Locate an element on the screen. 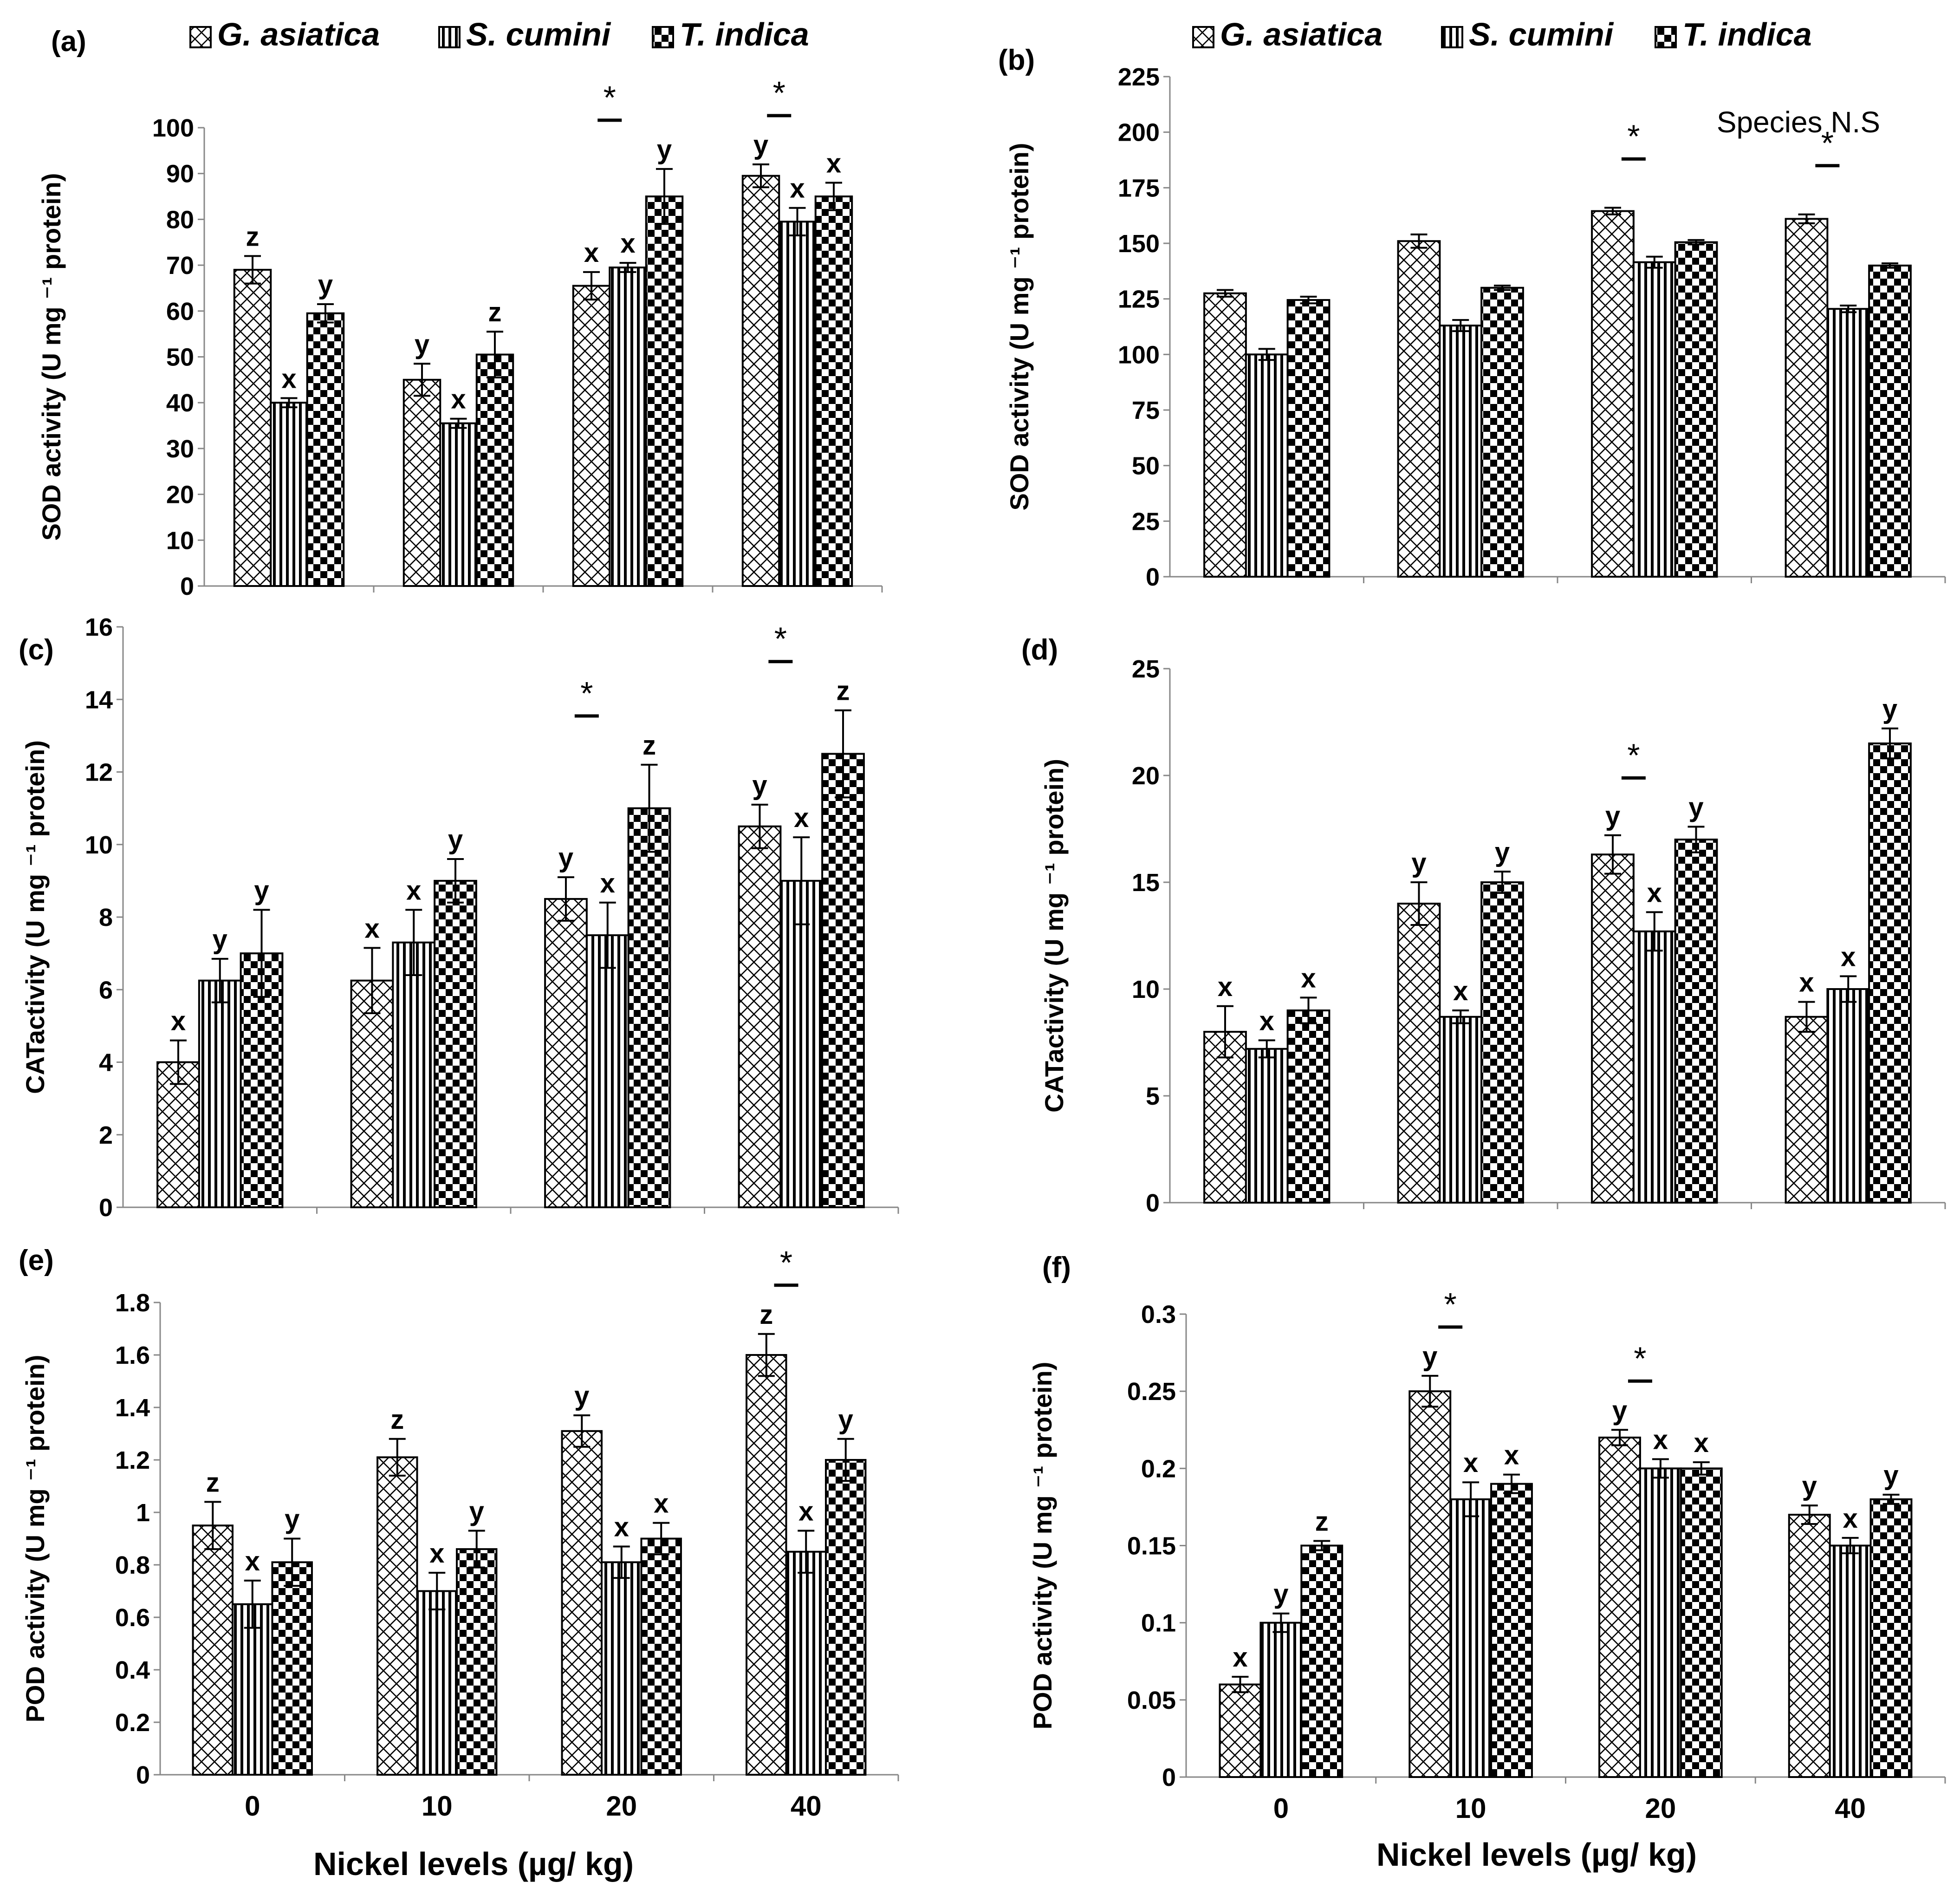 The height and width of the screenshot is (1895, 1960). y-tick-label: 15 is located at coordinates (1146, 883).